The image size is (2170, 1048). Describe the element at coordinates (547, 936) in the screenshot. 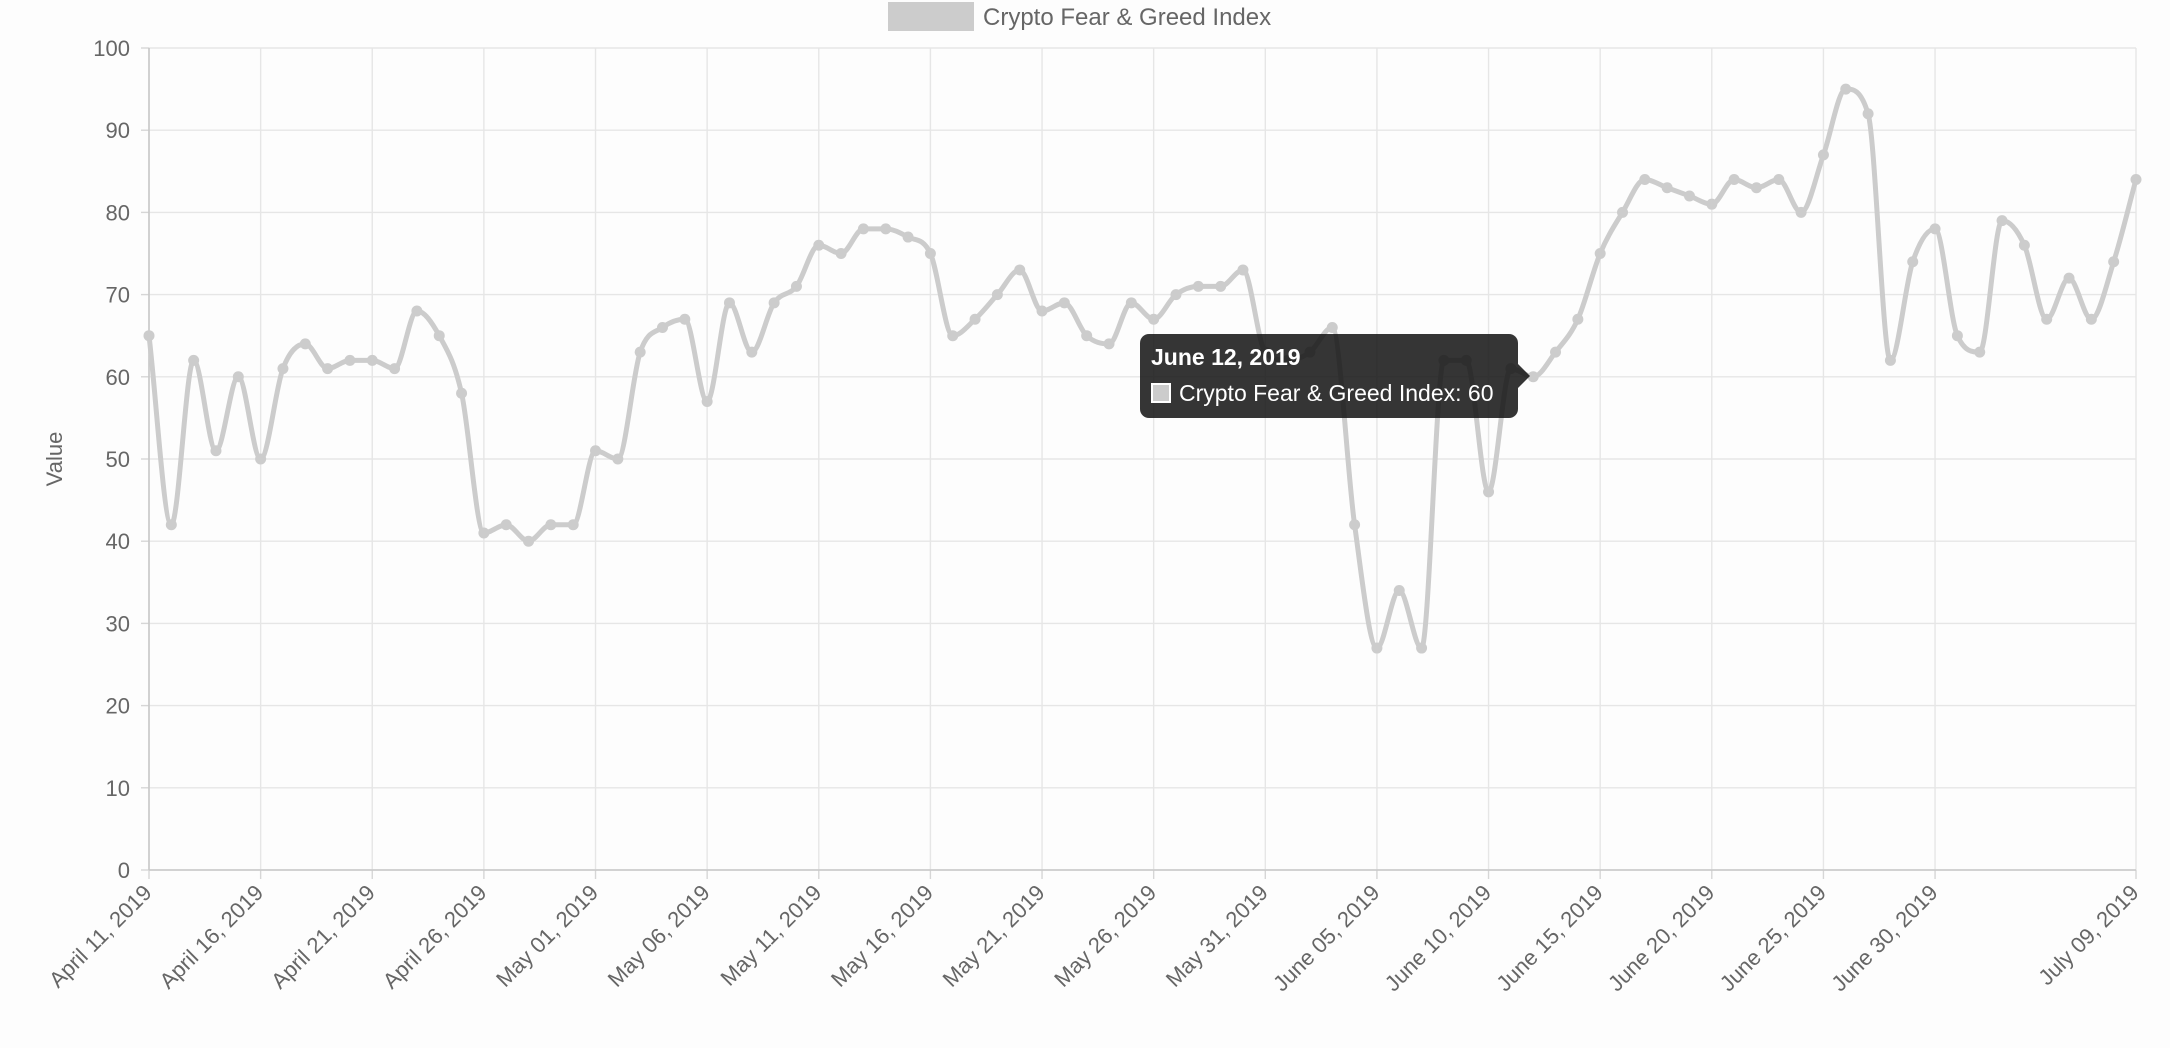

I see `x-tick-label: May 01, 2019` at that location.